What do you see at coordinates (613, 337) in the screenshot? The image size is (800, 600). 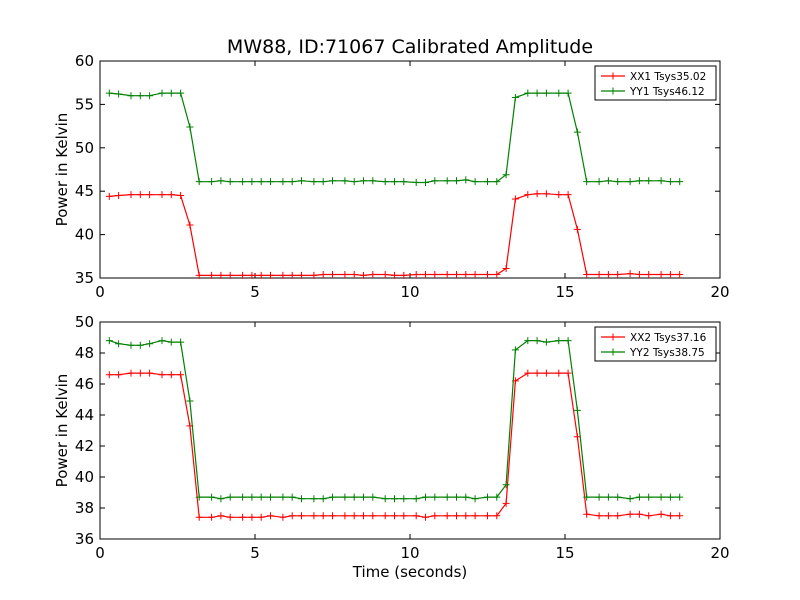 I see `bottom-legend-marker` at bounding box center [613, 337].